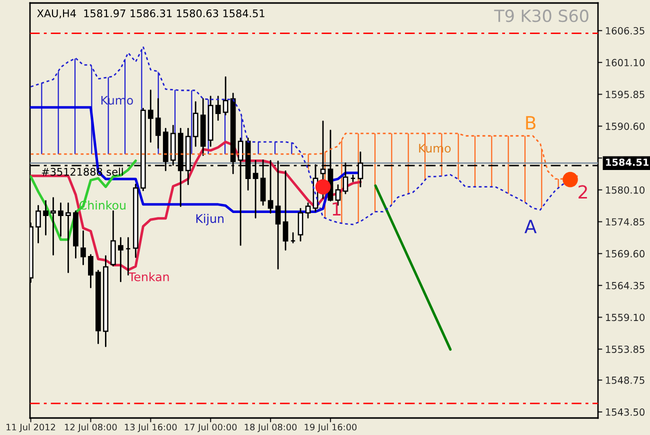 The width and height of the screenshot is (650, 435). What do you see at coordinates (625, 94) in the screenshot?
I see `y-tick-label: 1595.85` at bounding box center [625, 94].